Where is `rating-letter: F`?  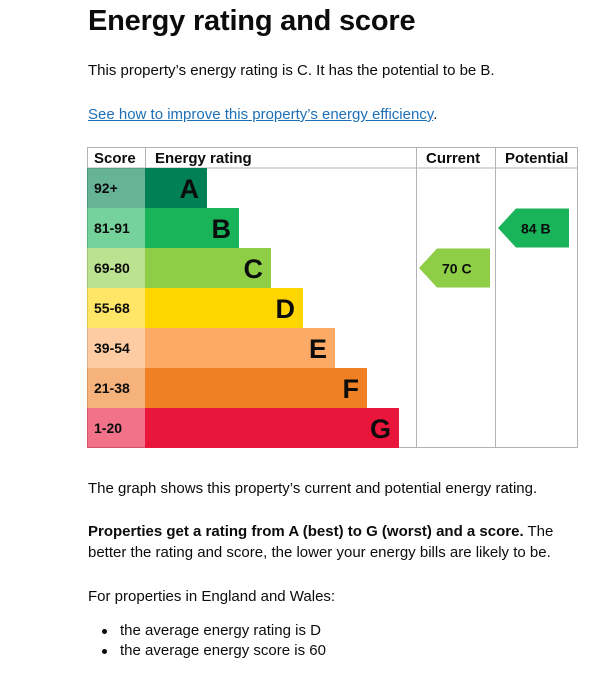
rating-letter: F is located at coordinates (351, 389).